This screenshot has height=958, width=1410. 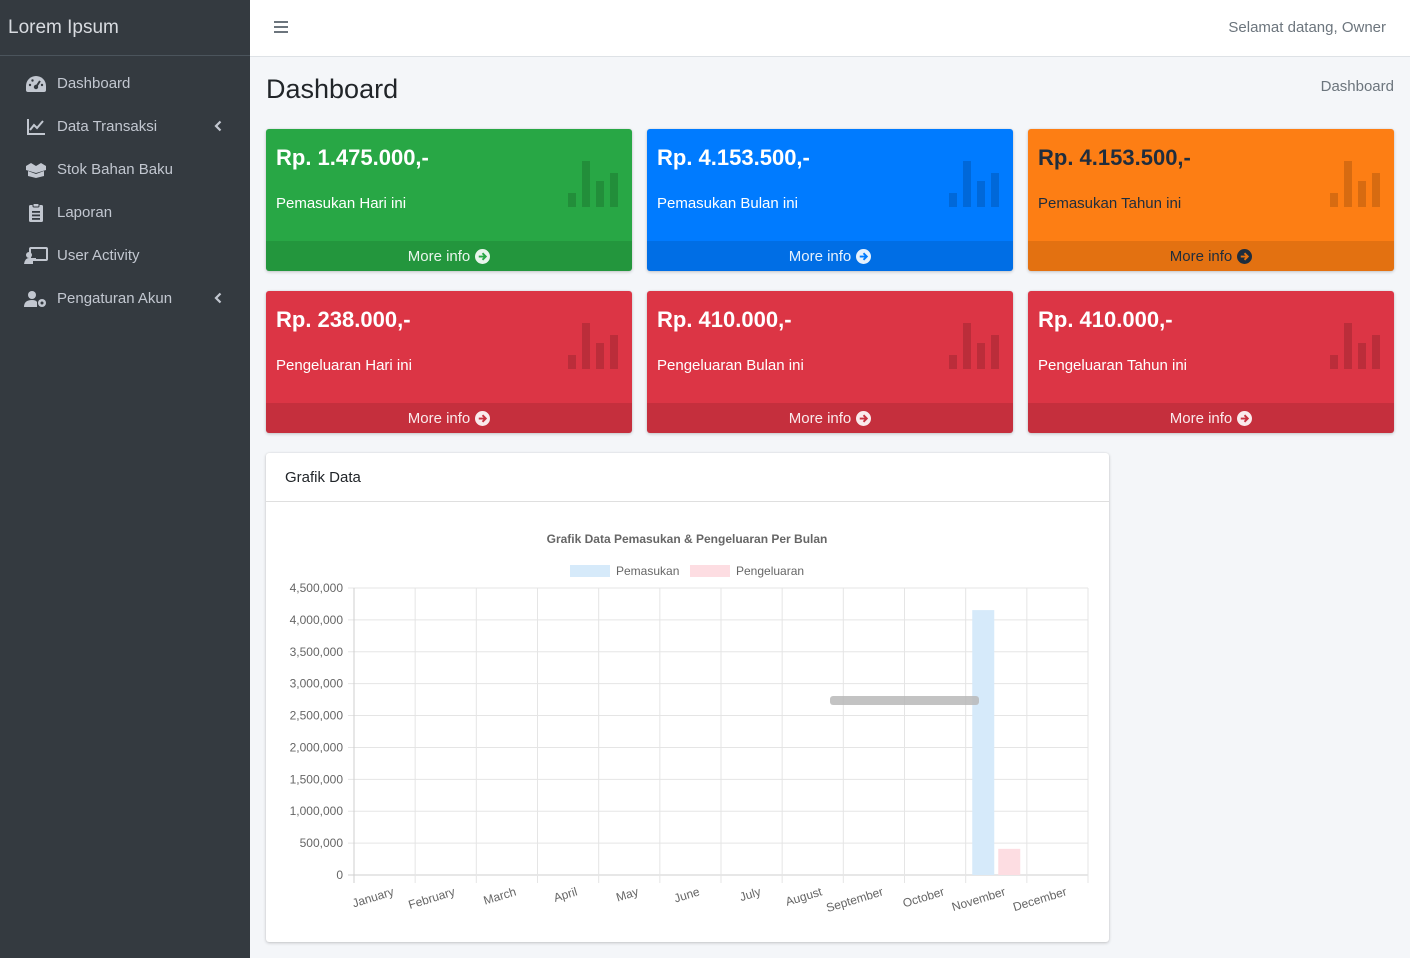 What do you see at coordinates (125, 28) in the screenshot?
I see `brand-link: Lorem Ipsum` at bounding box center [125, 28].